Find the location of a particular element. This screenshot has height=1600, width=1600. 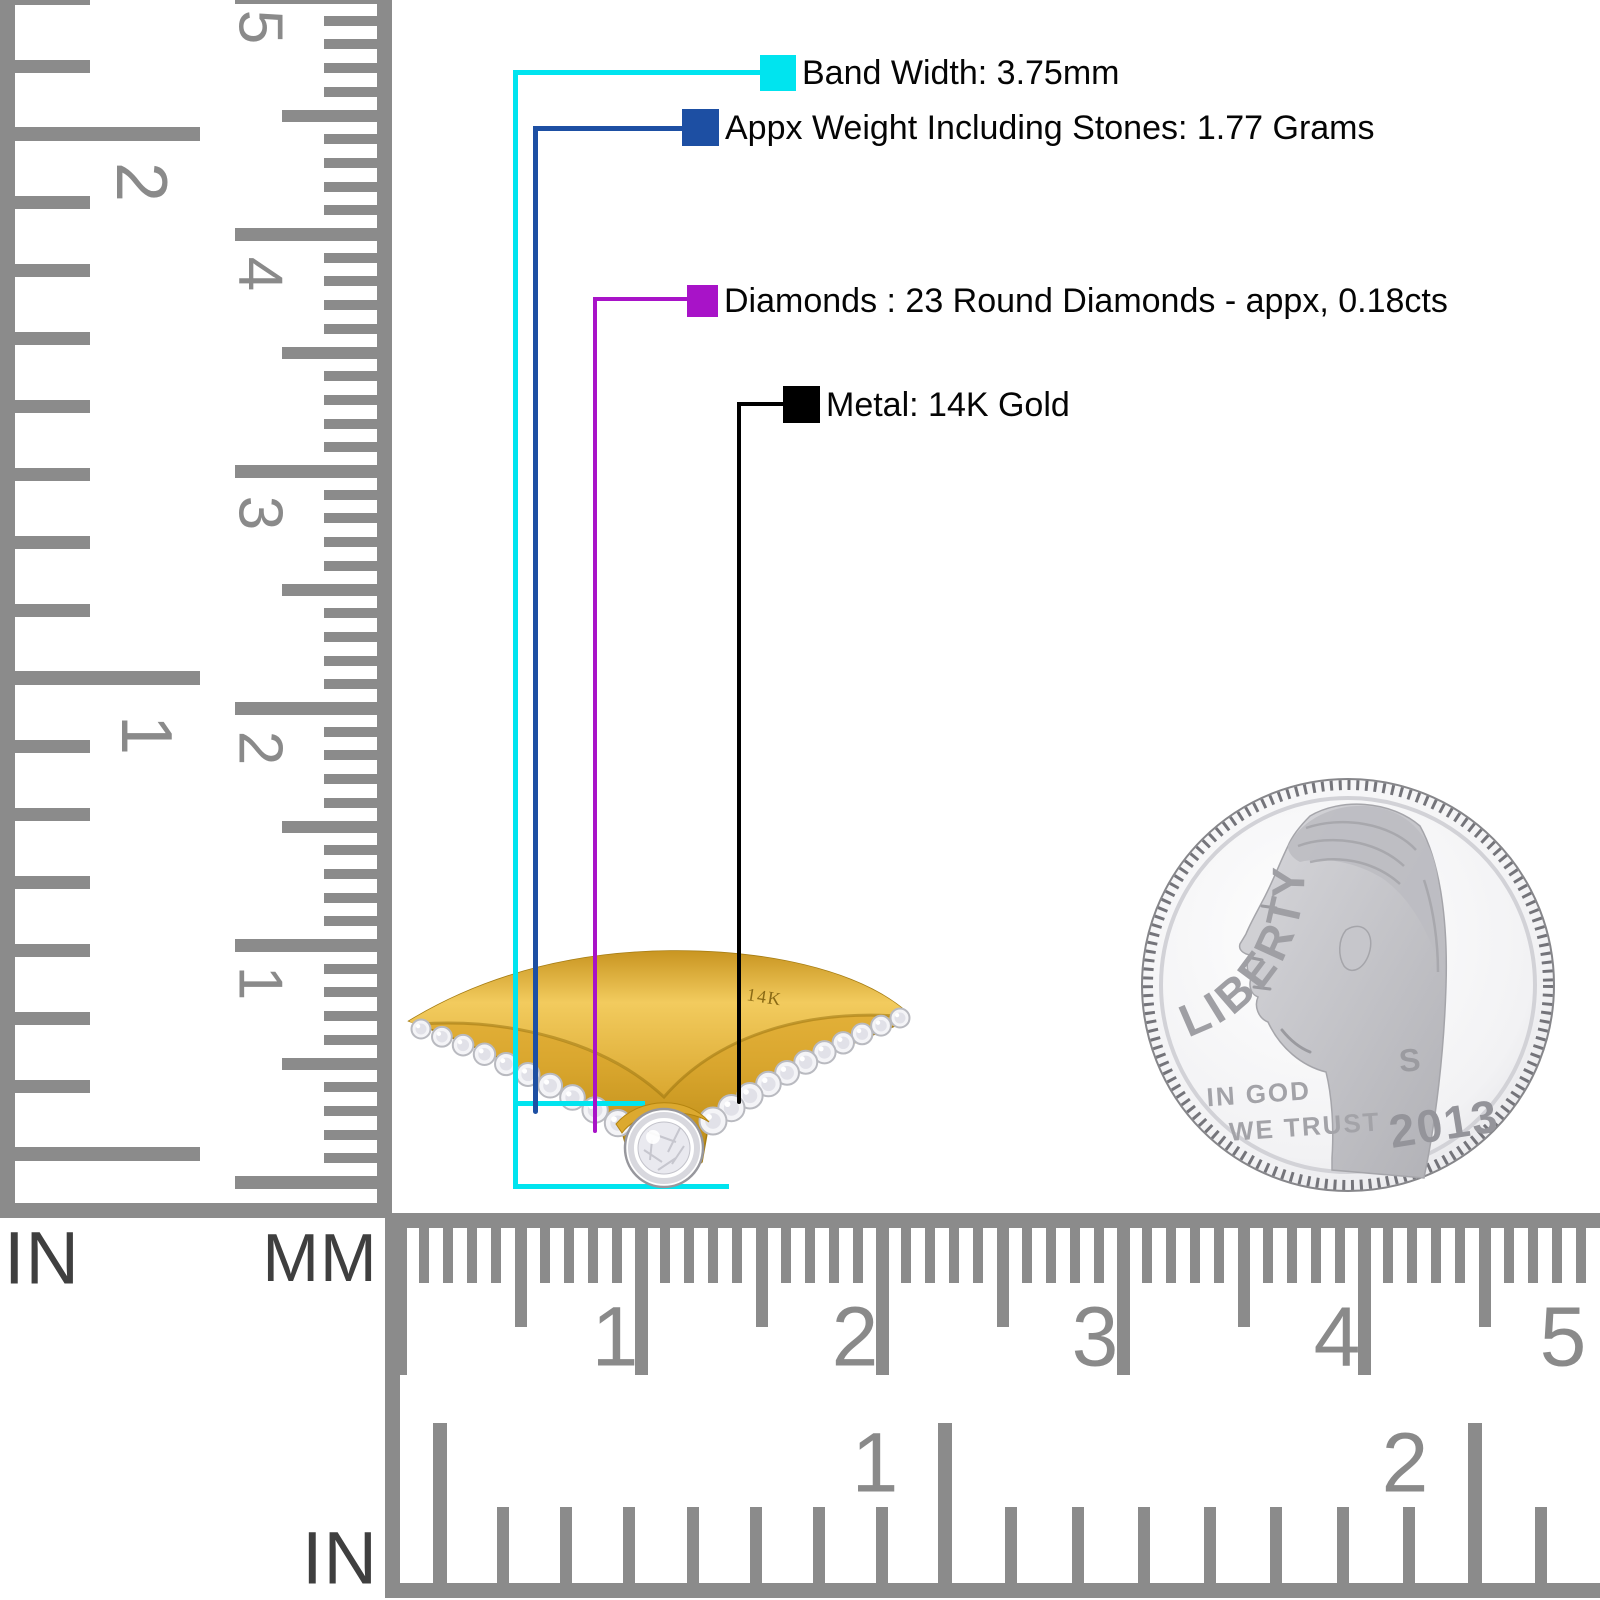

ring-band-top-surface is located at coordinates (656, 1023).